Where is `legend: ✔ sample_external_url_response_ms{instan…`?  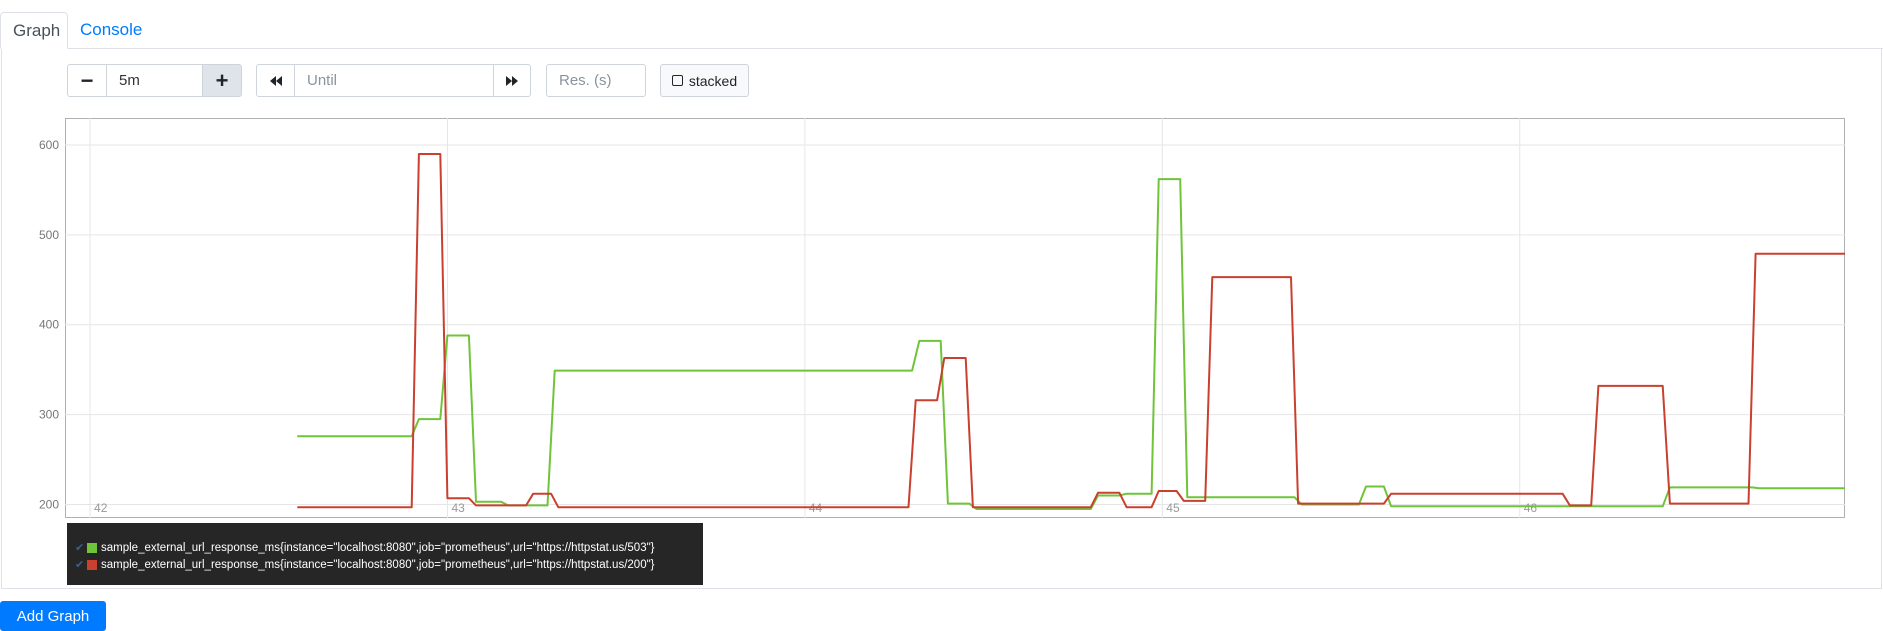 legend: ✔ sample_external_url_response_ms{instan… is located at coordinates (385, 554).